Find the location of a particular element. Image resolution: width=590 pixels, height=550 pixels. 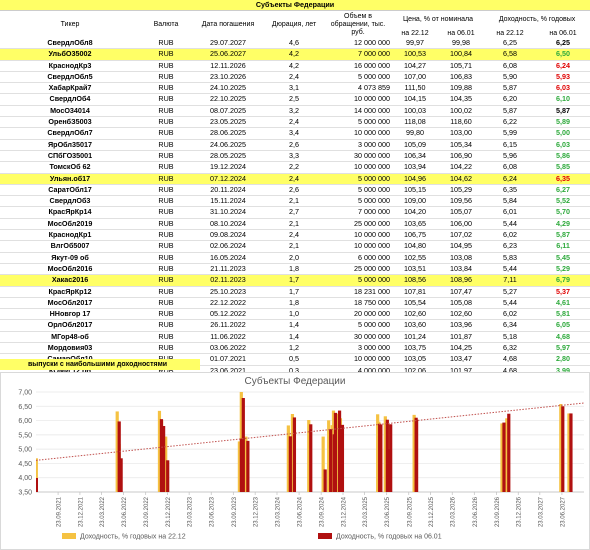

cell: 107,00 is located at coordinates (415, 77).